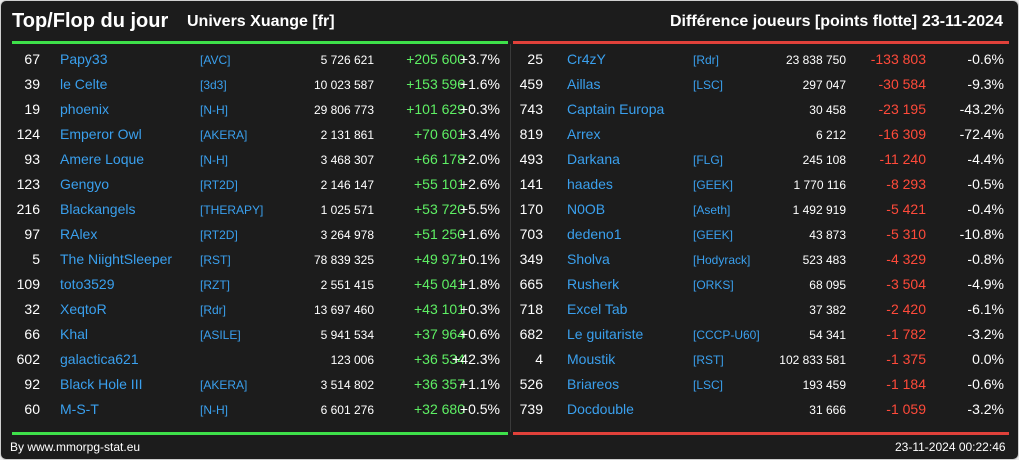 The width and height of the screenshot is (1019, 460). Describe the element at coordinates (79, 234) in the screenshot. I see `player-name-link: RAlex` at that location.